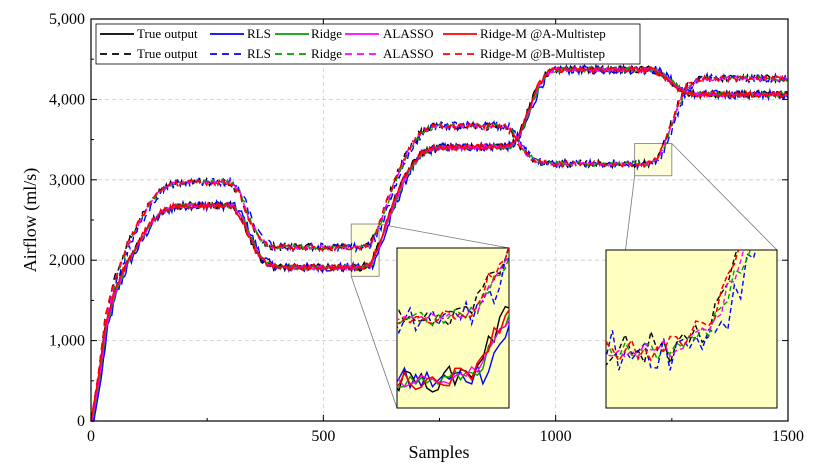 This screenshot has height=470, width=823. What do you see at coordinates (439, 452) in the screenshot?
I see `x-axis-title: Samples` at bounding box center [439, 452].